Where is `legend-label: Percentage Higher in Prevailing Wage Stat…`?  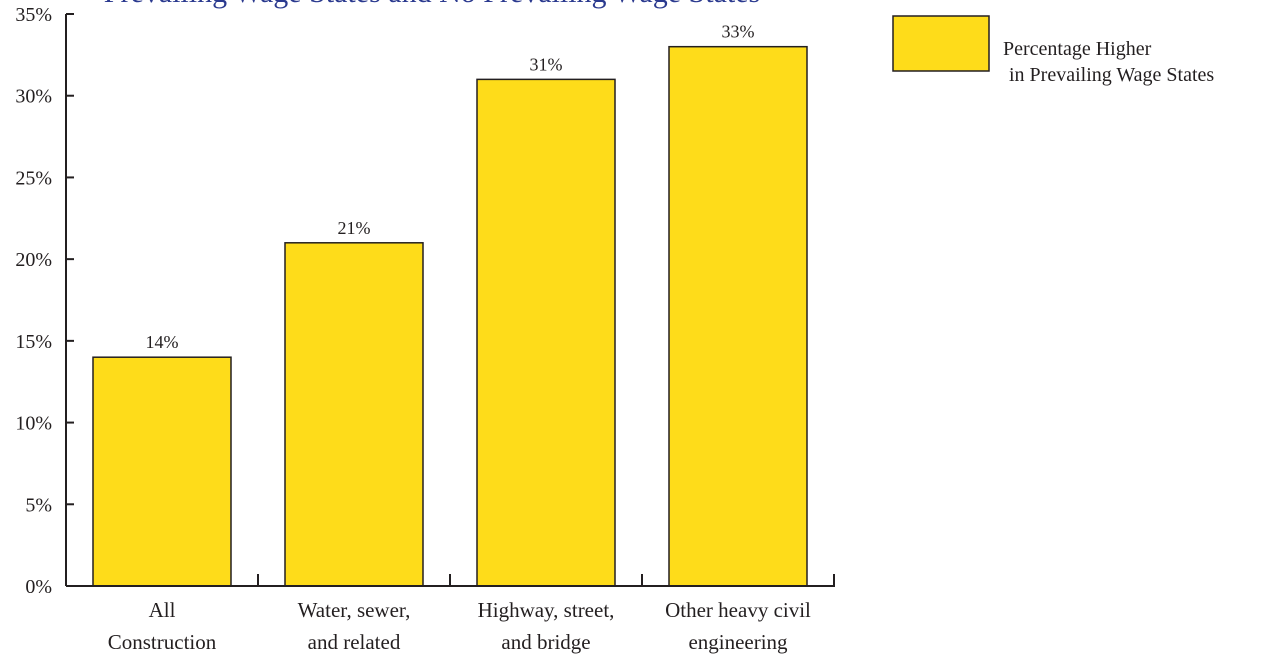 legend-label: Percentage Higher in Prevailing Wage Stat… is located at coordinates (1108, 62).